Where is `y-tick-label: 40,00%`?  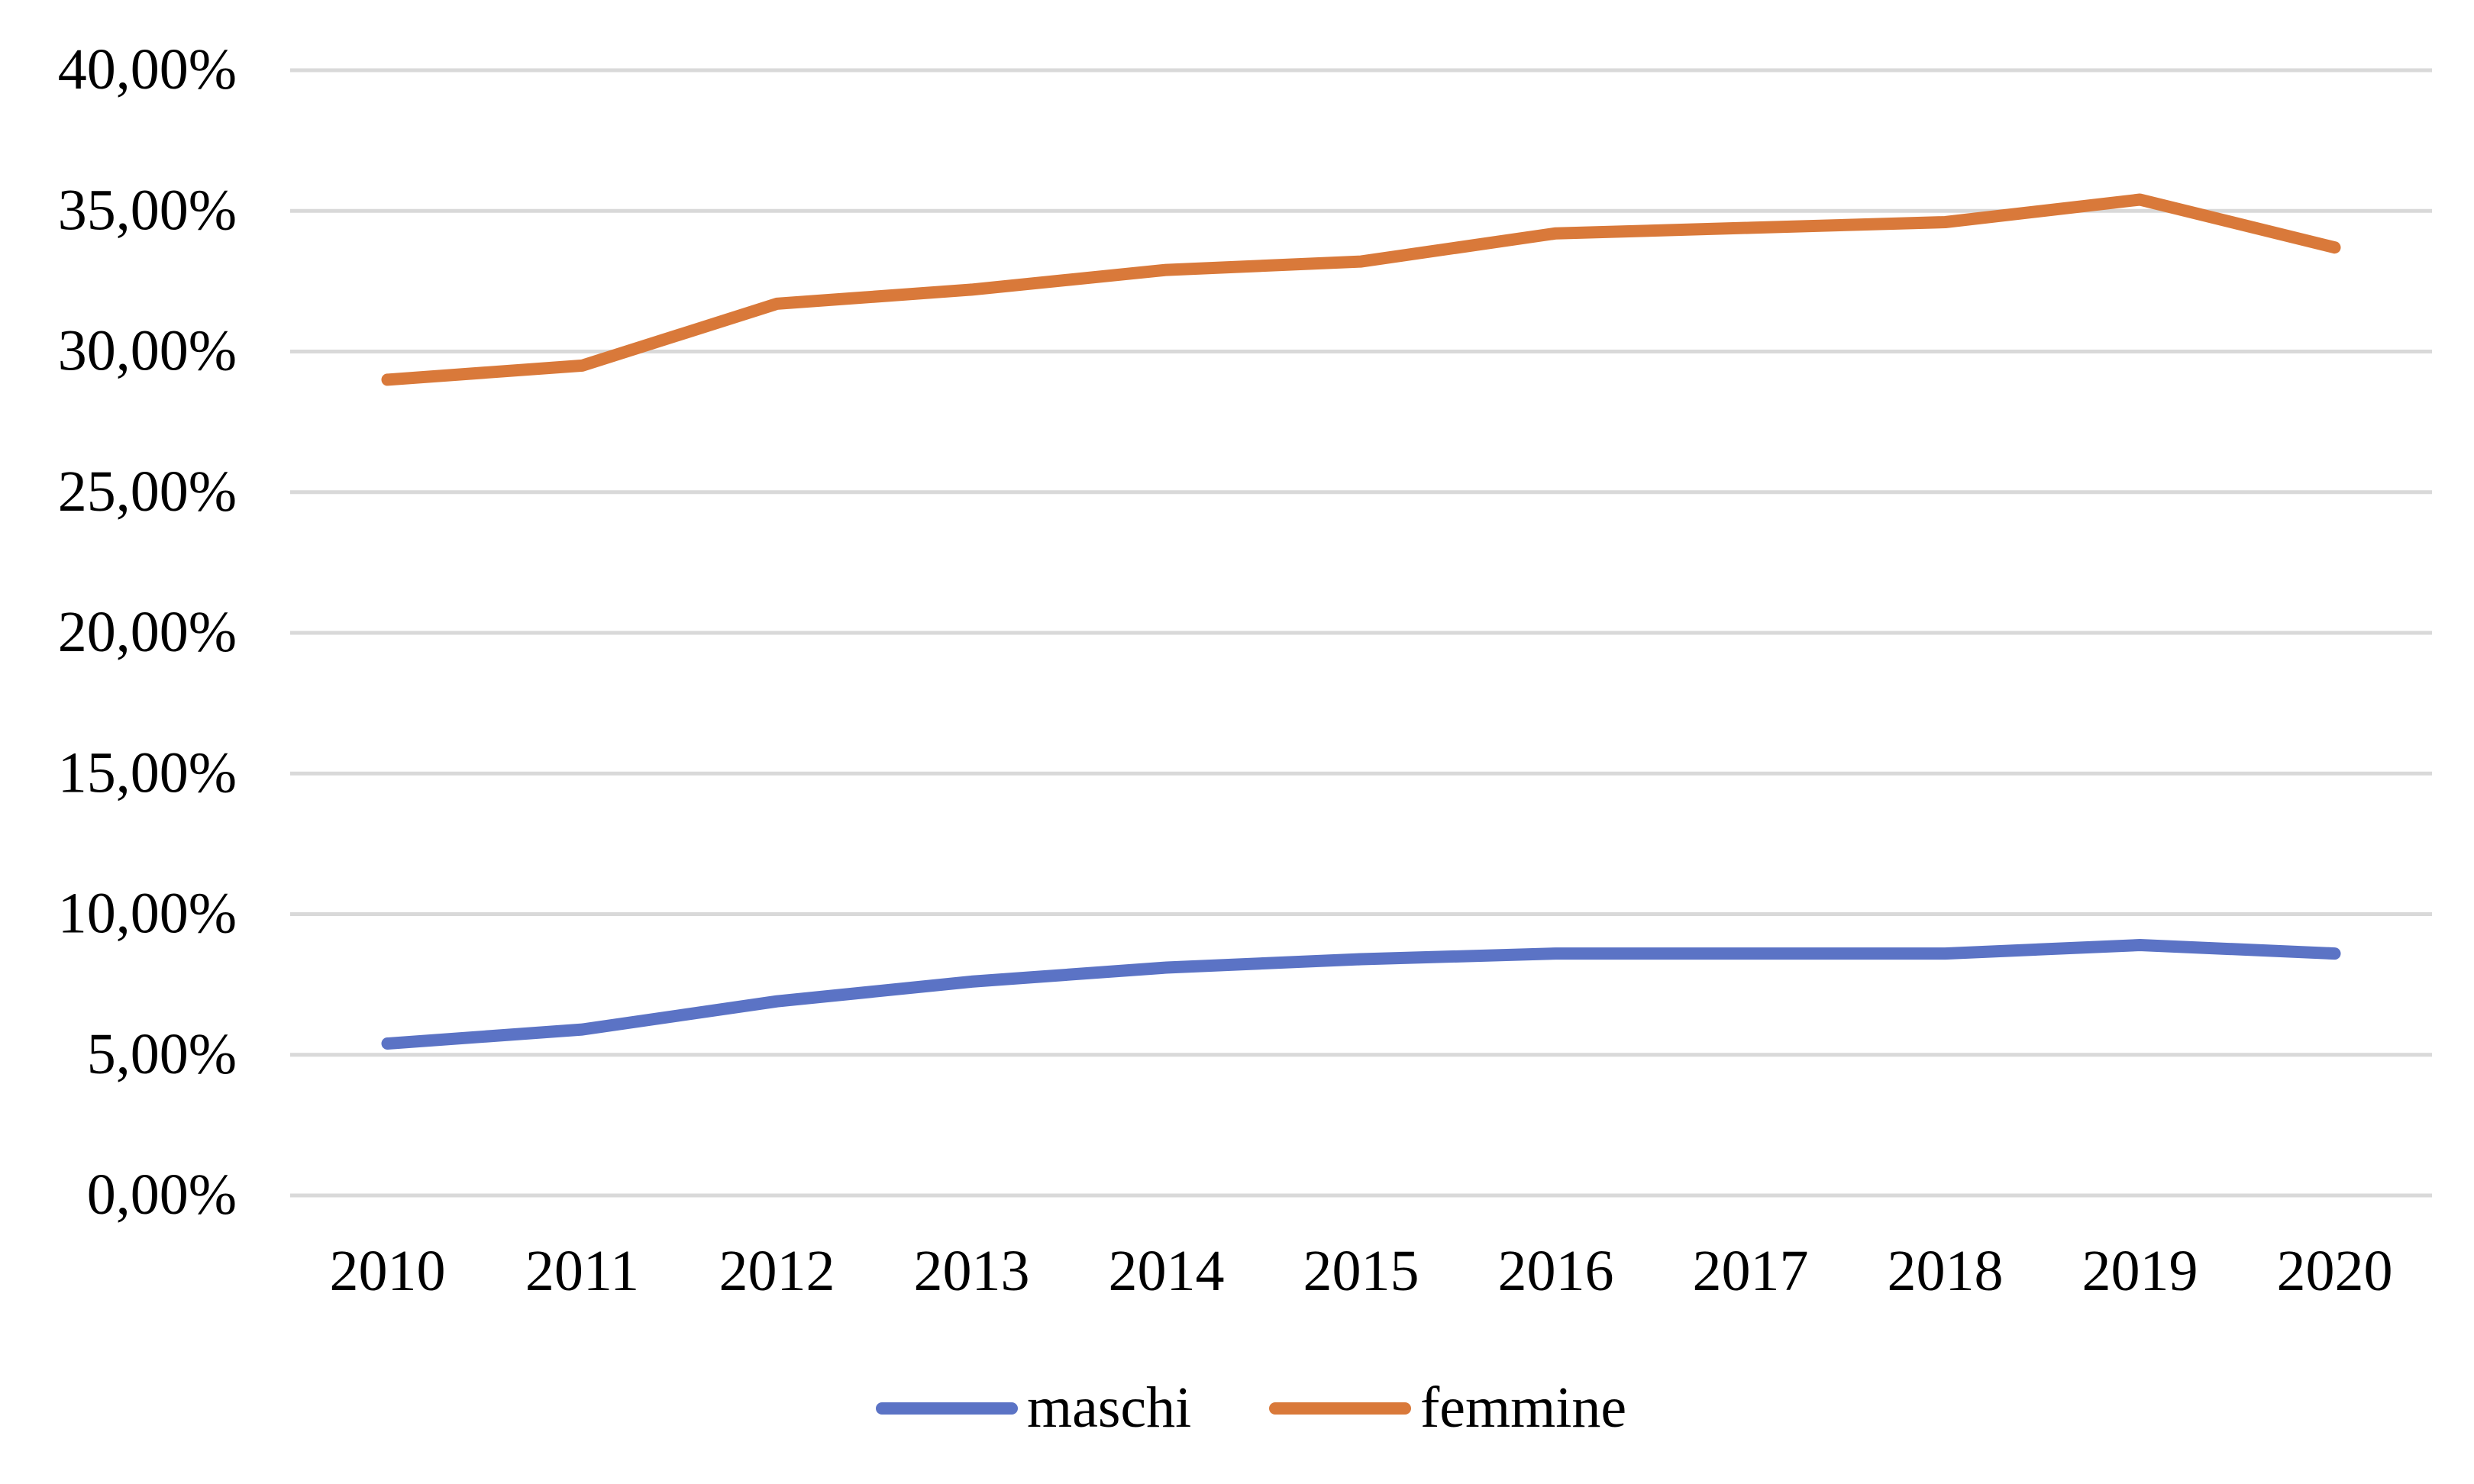
y-tick-label: 40,00% is located at coordinates (148, 69).